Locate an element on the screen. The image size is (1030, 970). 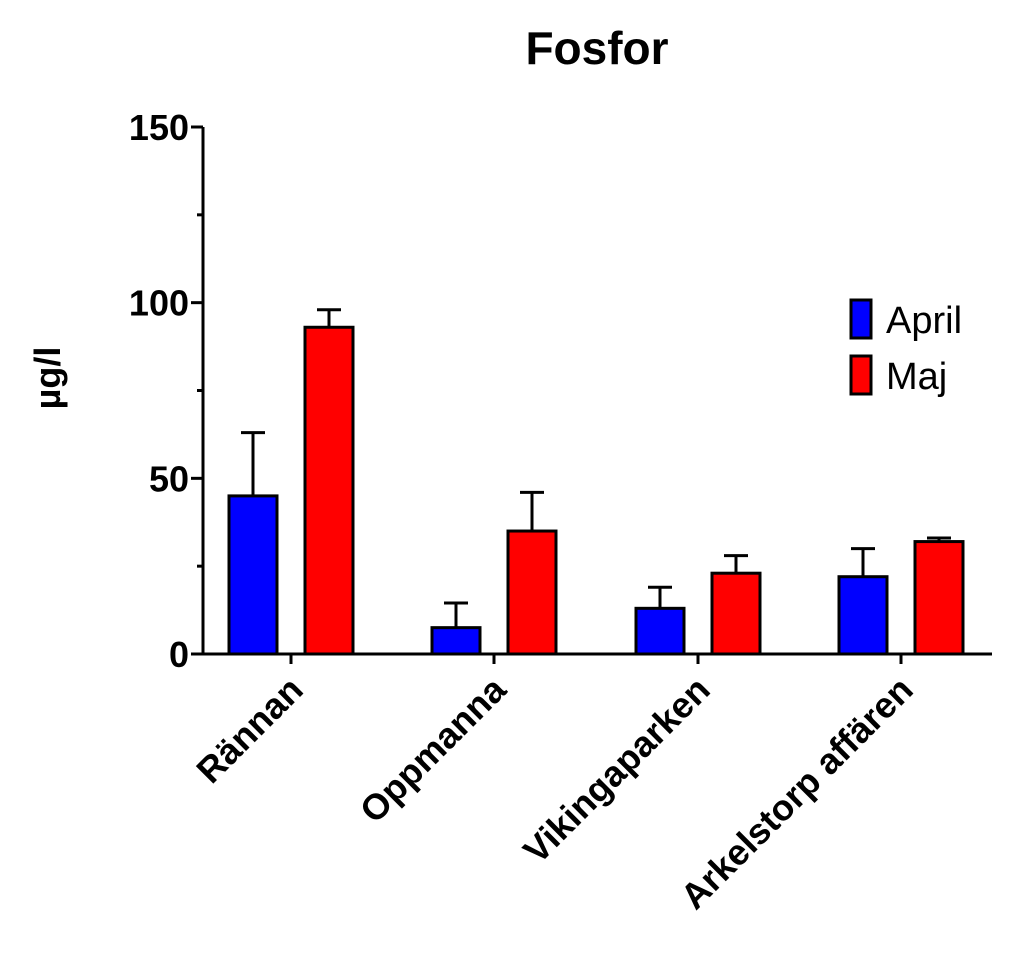
y-axis-label: µg/l is located at coordinates (47, 378).